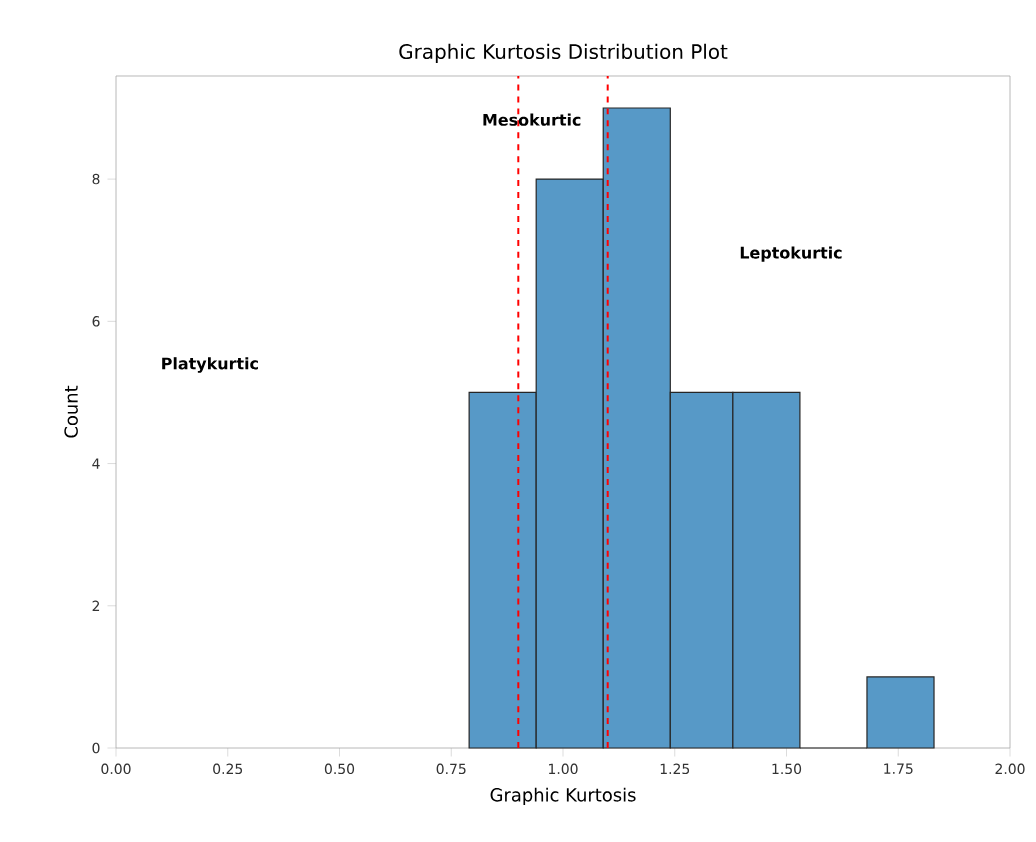 The height and width of the screenshot is (842, 1036). What do you see at coordinates (563, 53) in the screenshot?
I see `chart-title: Graphic Kurtosis Distribution Plot` at bounding box center [563, 53].